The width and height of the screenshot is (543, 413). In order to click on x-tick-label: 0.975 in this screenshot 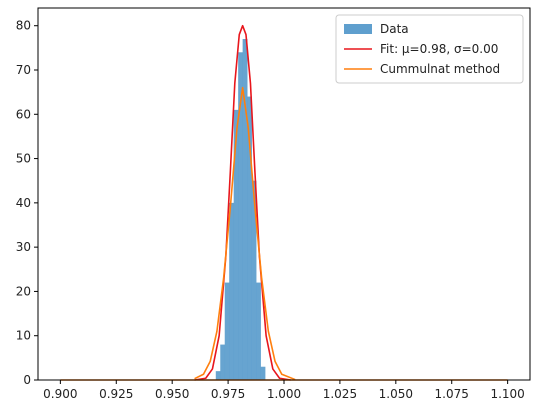, I will do `click(228, 394)`.